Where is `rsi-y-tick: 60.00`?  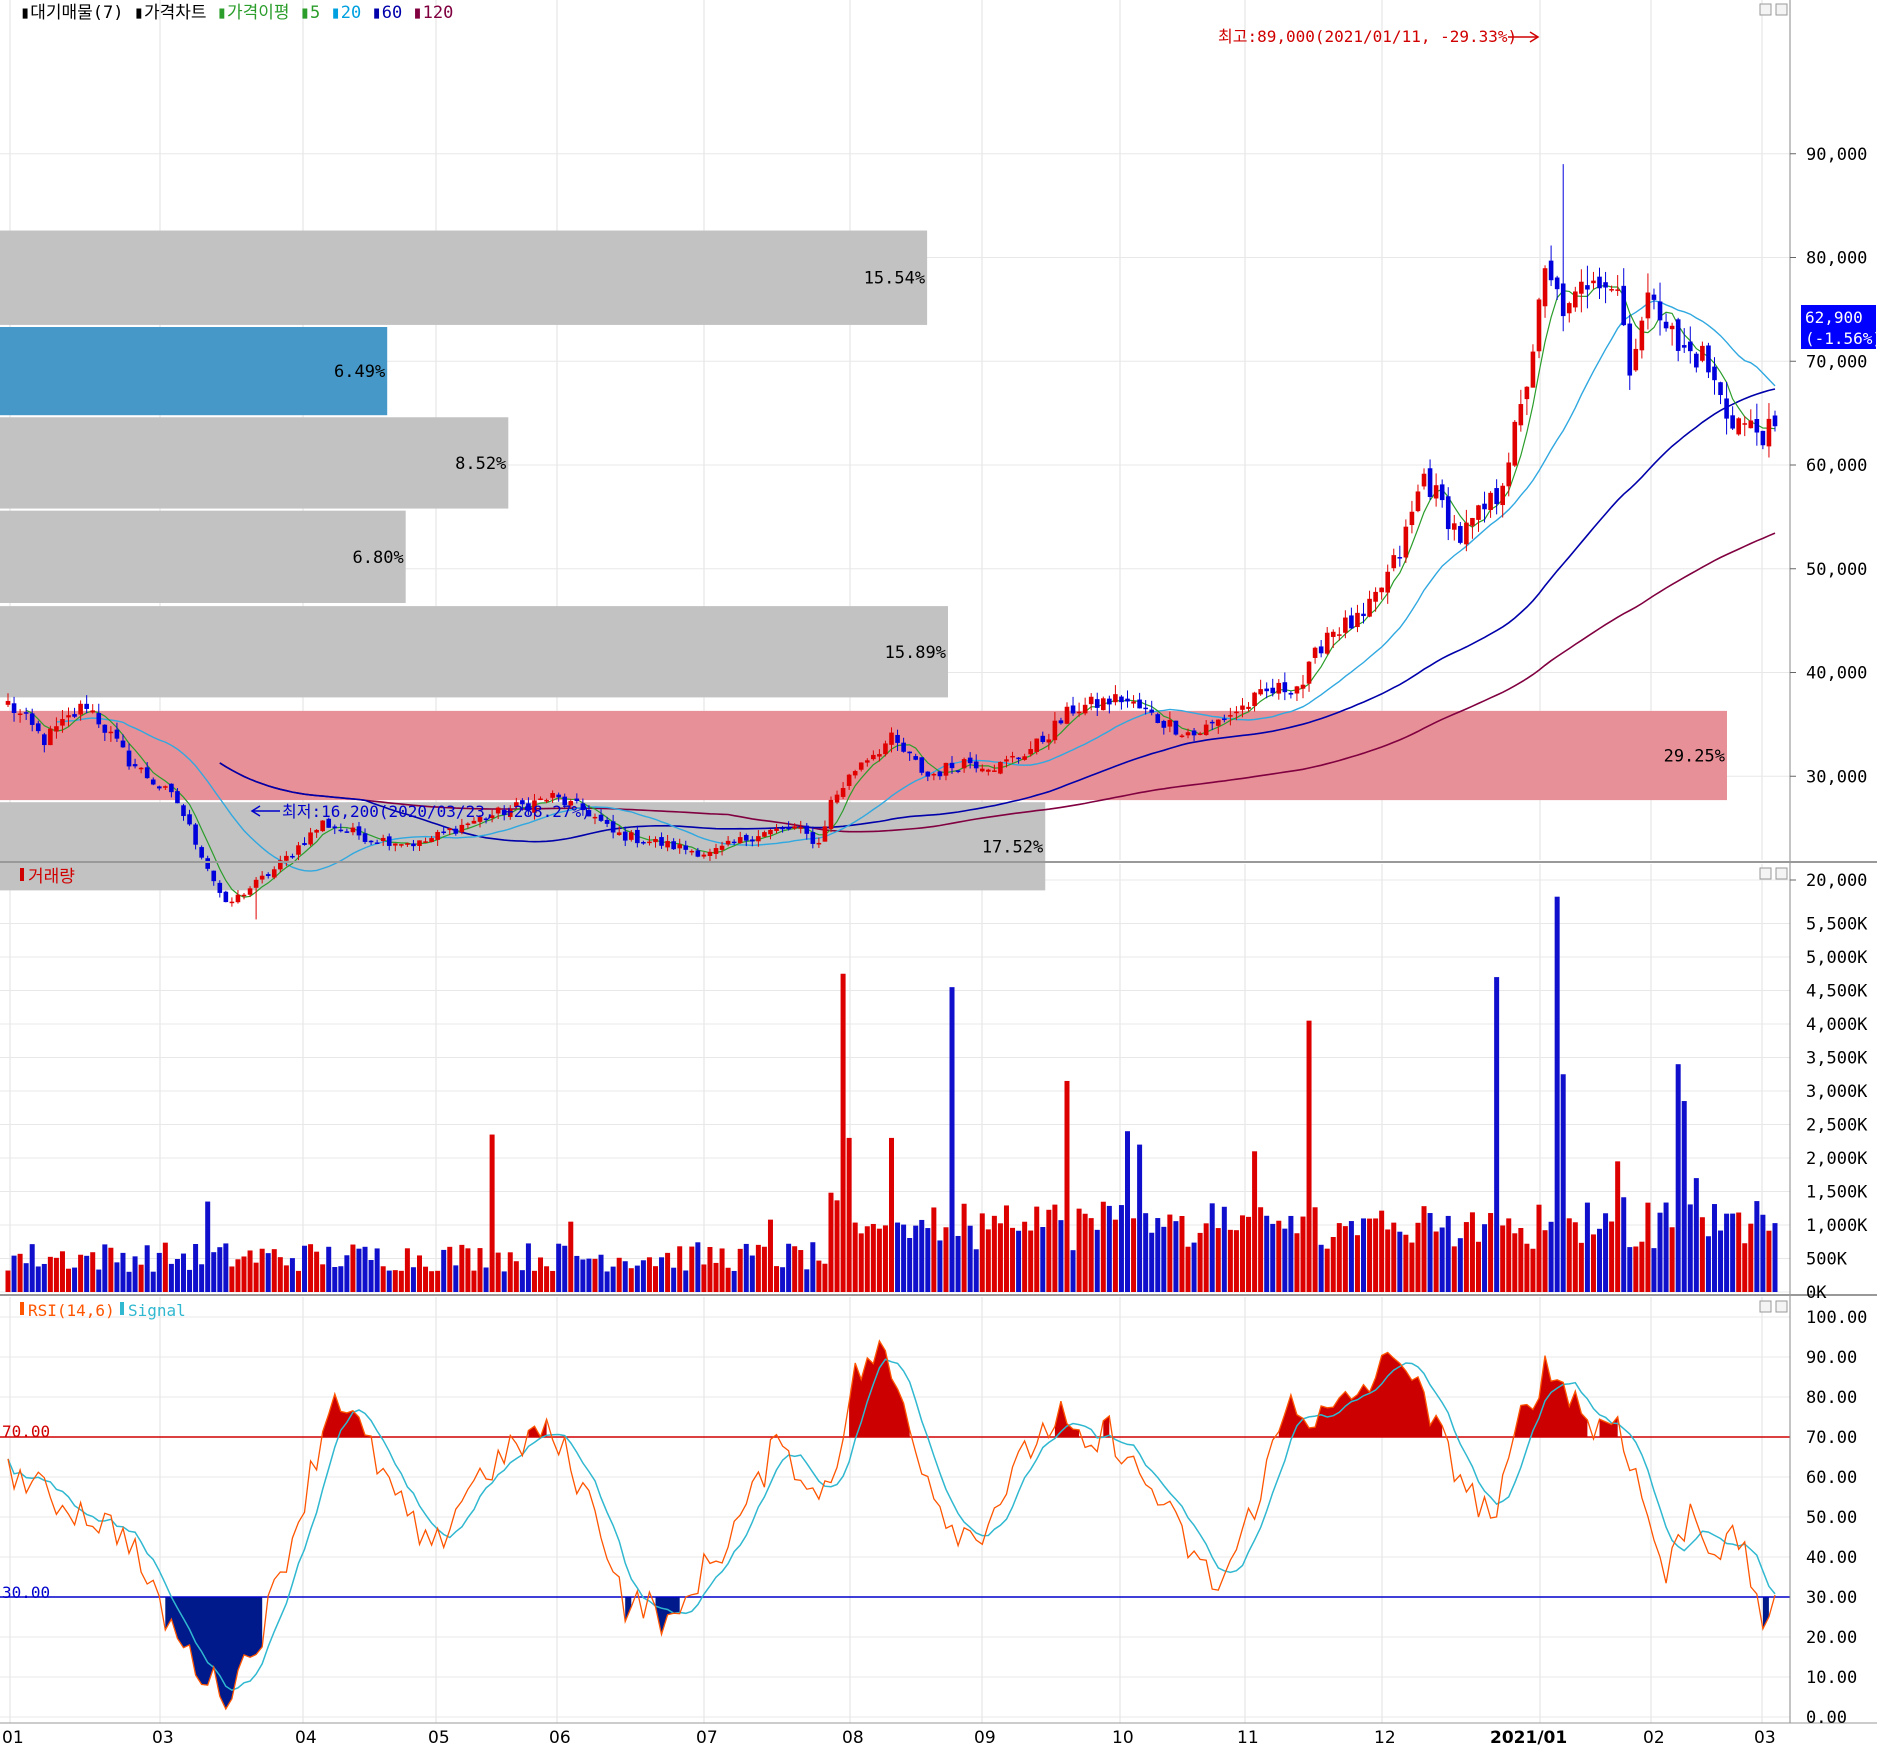 rsi-y-tick: 60.00 is located at coordinates (1831, 1478).